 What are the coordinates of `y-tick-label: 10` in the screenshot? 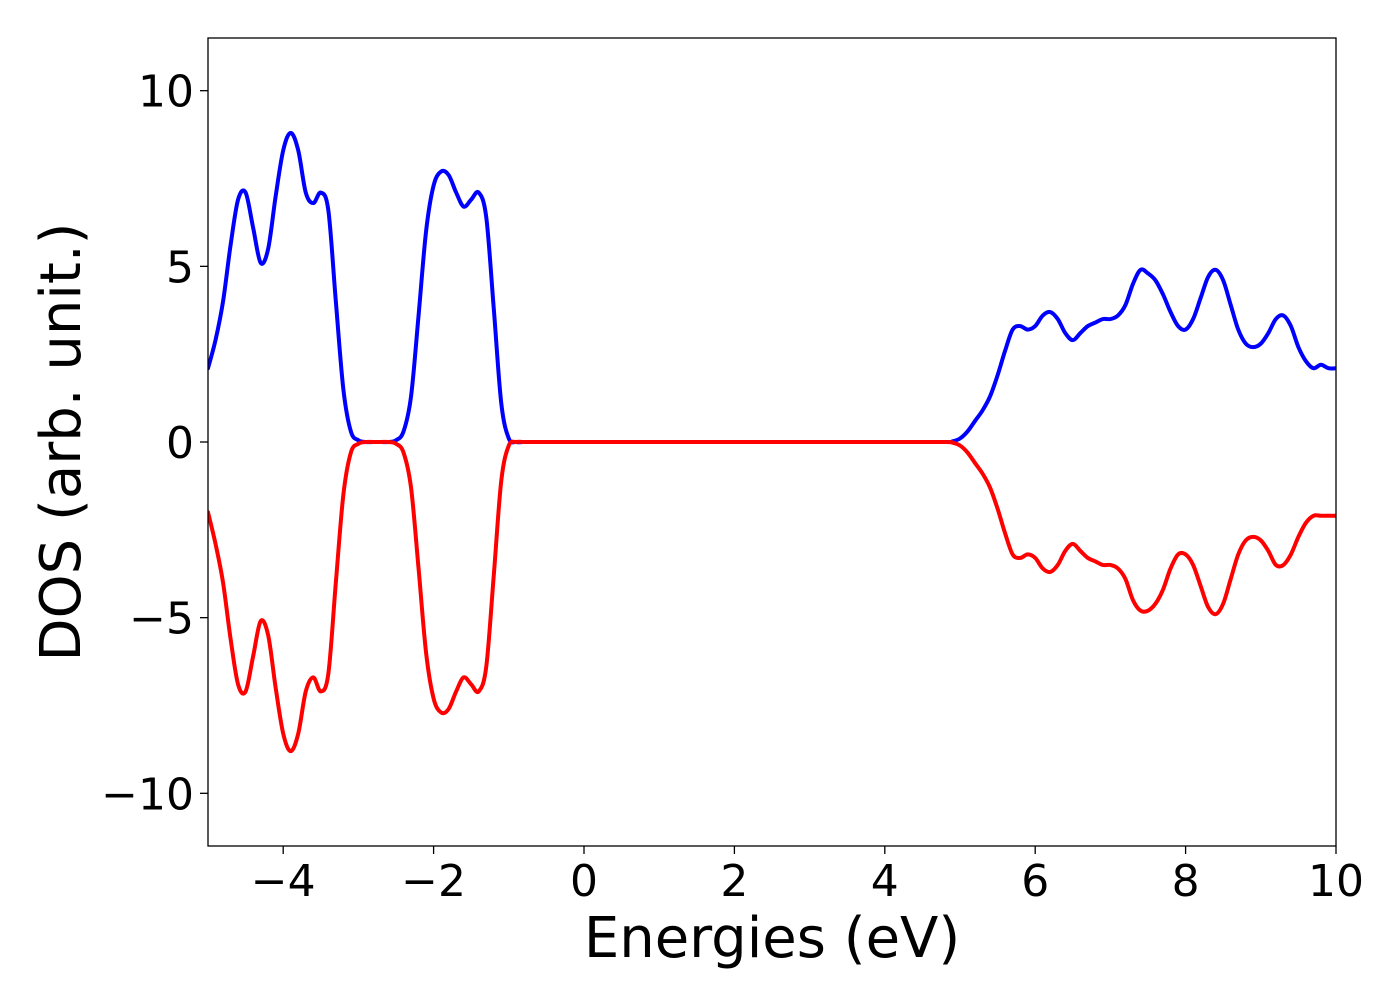 It's located at (166, 92).